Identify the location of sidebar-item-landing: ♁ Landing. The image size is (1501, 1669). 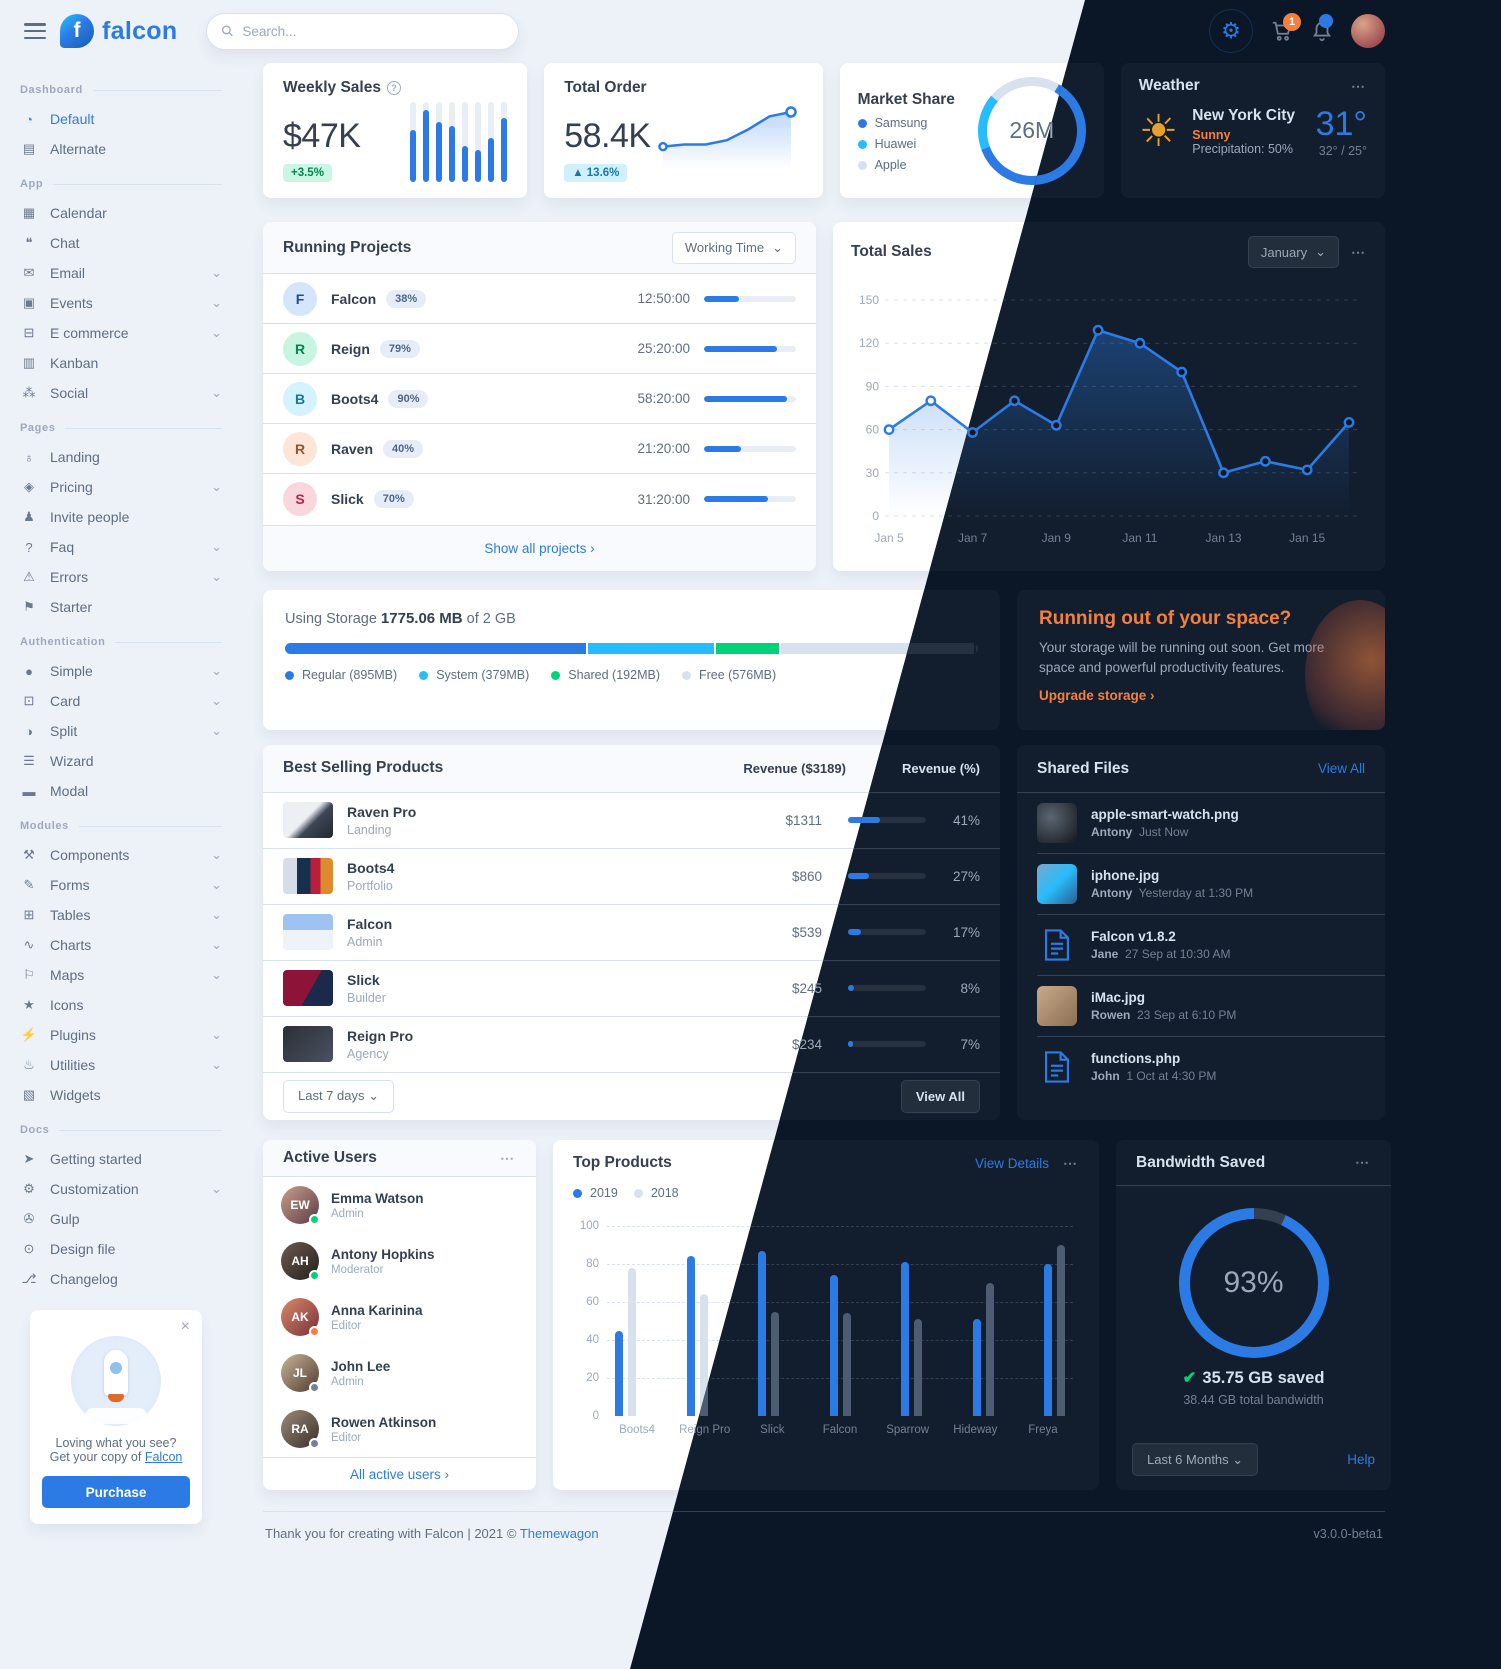
(121, 457).